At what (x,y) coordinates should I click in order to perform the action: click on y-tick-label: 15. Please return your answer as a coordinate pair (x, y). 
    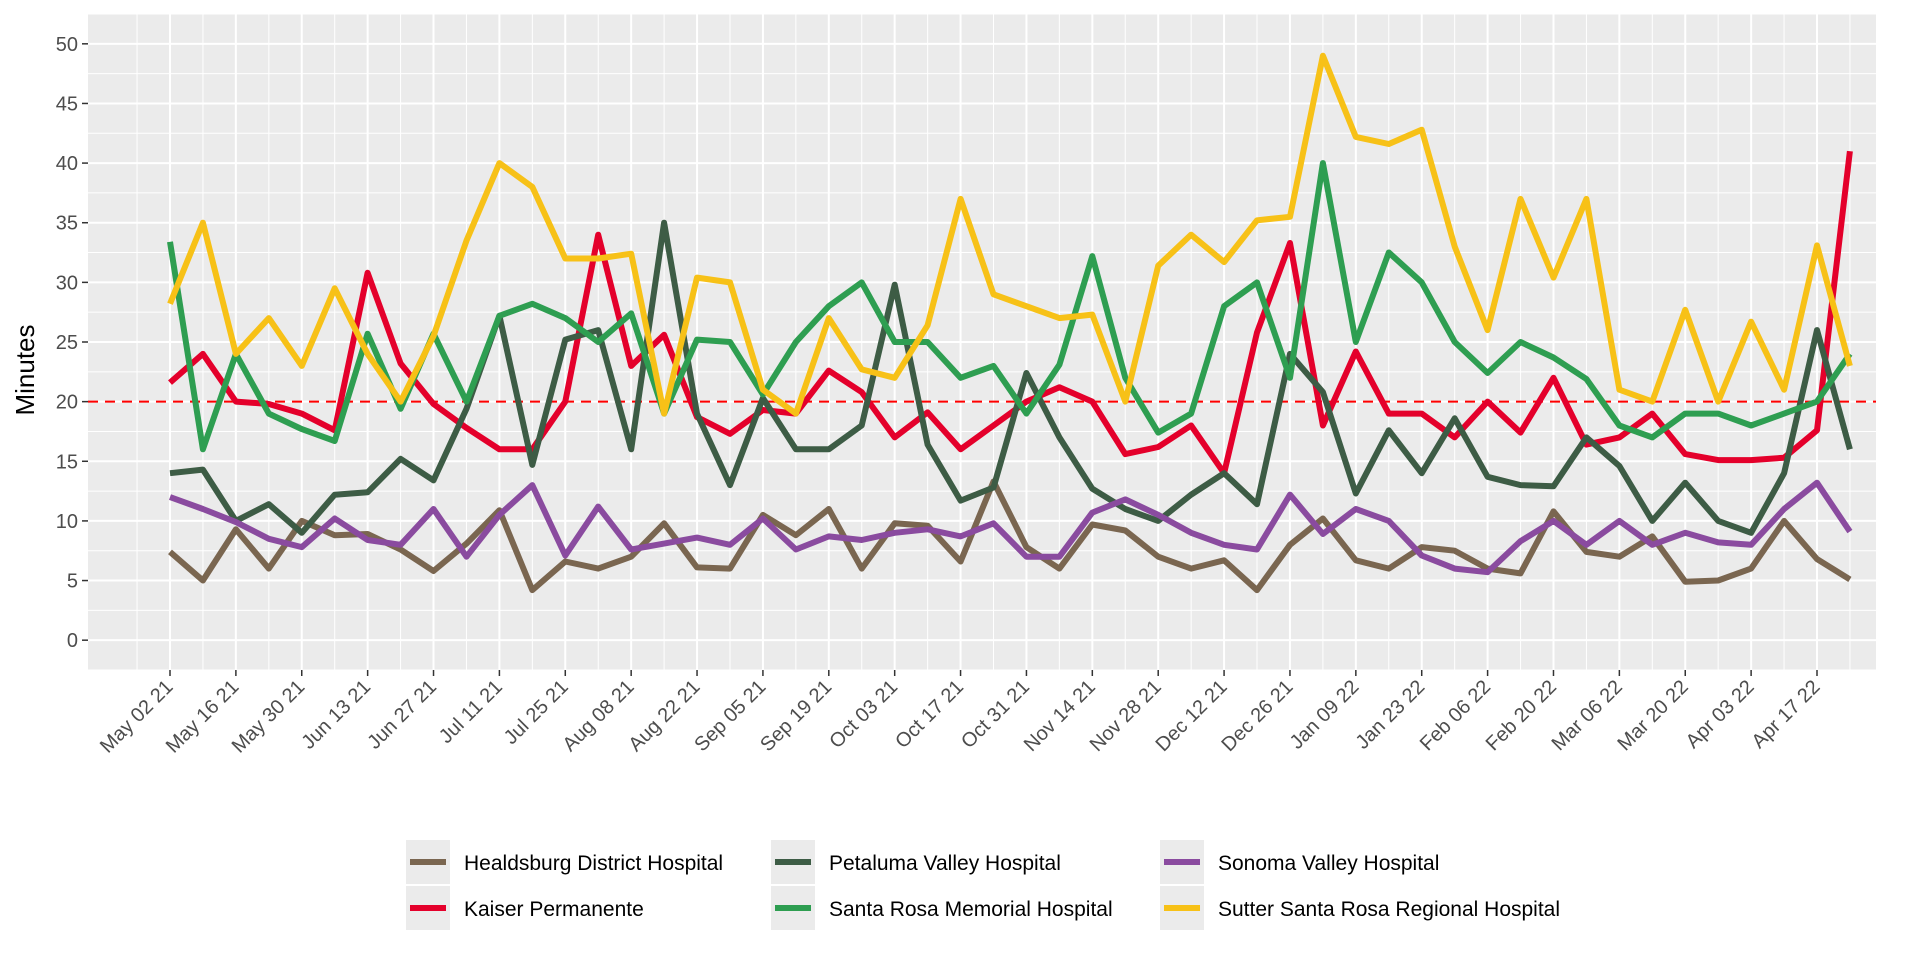
    Looking at the image, I should click on (67, 462).